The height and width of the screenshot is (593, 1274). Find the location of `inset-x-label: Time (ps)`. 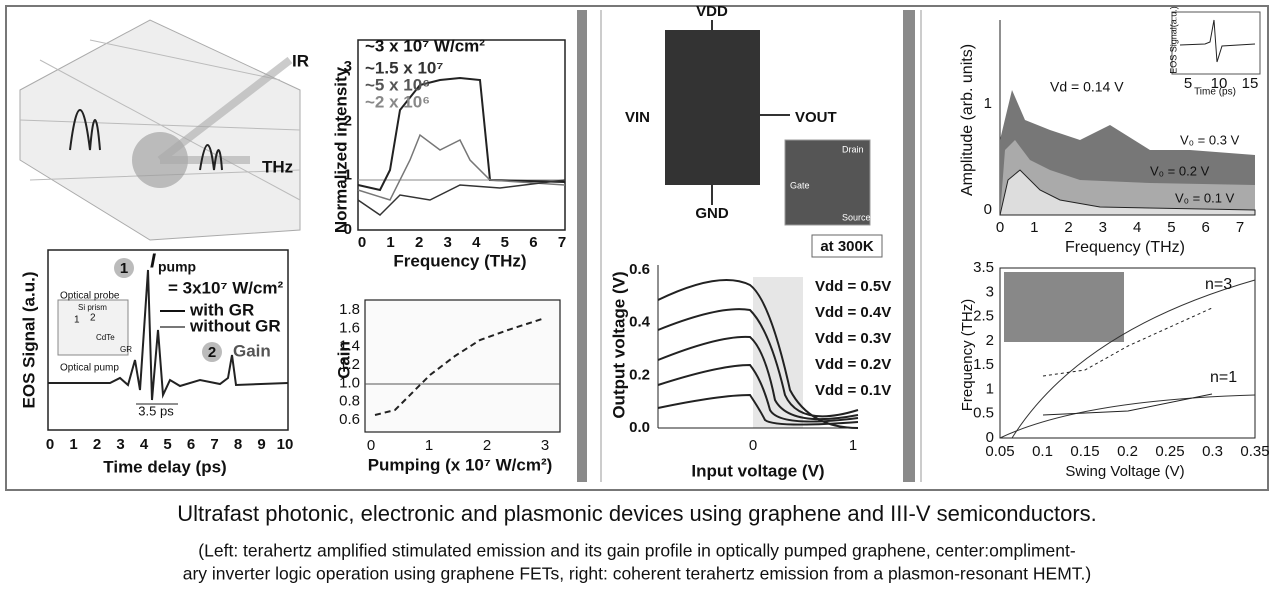

inset-x-label: Time (ps) is located at coordinates (1215, 92).